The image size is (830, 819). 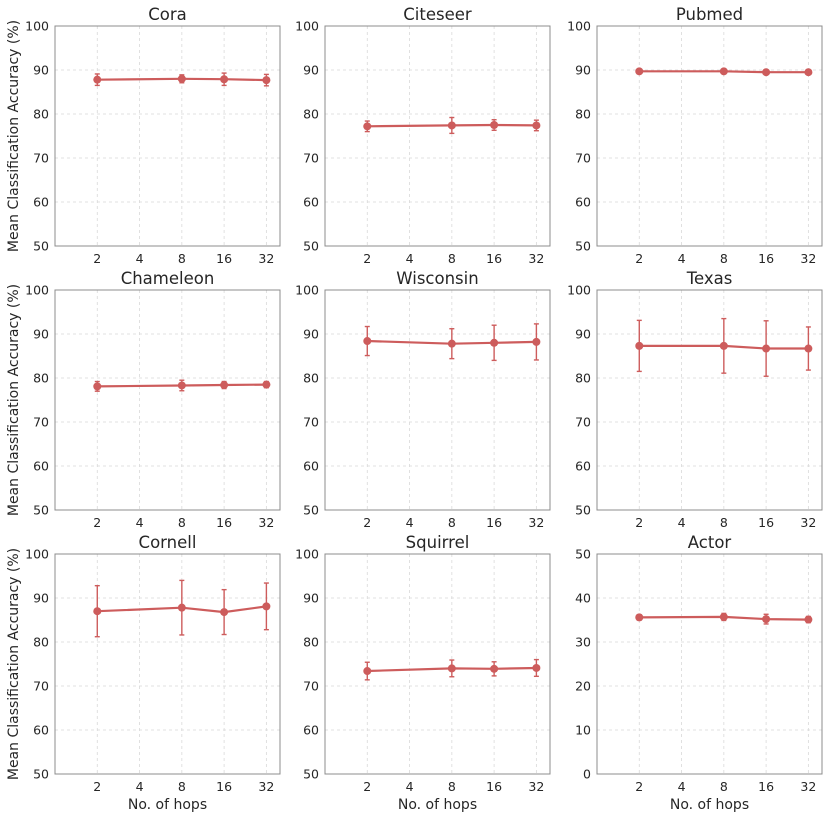 I want to click on panel-cornell: 2 4 8 16 32 50 60 70 80 90 100 Cornell, so click(x=153, y=663).